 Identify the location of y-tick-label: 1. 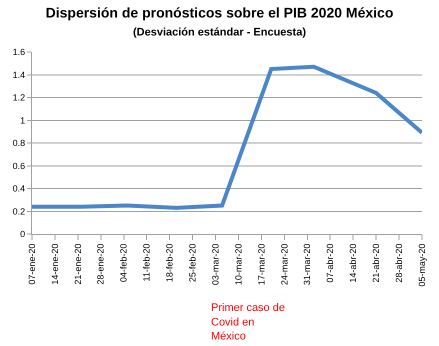
(23, 120).